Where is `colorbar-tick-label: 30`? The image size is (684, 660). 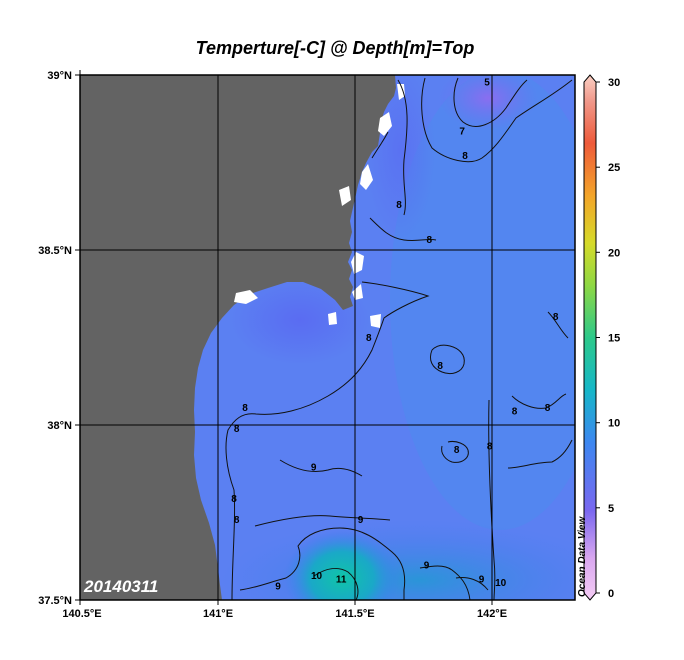 colorbar-tick-label: 30 is located at coordinates (614, 83).